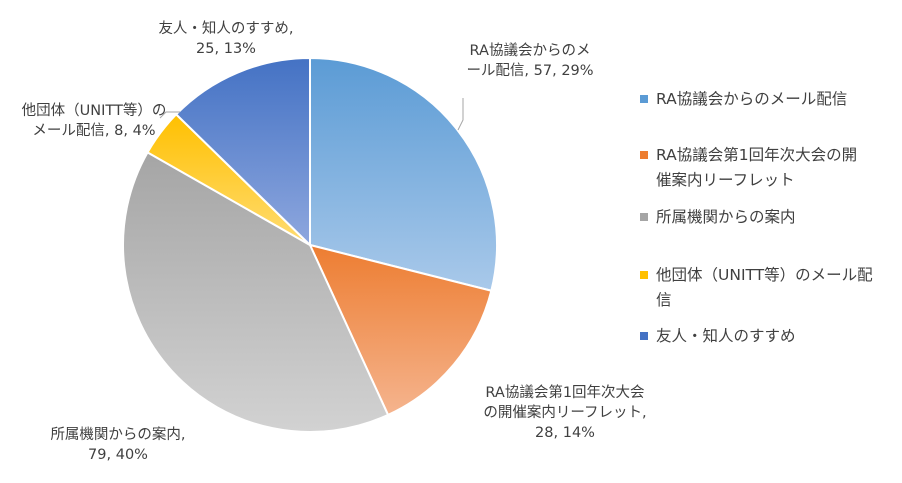 Image resolution: width=902 pixels, height=483 pixels. What do you see at coordinates (564, 412) in the screenshot?
I see `data-label-2: RA協議会第1回年次大会の開催案内リーフレット, 28, 14%` at bounding box center [564, 412].